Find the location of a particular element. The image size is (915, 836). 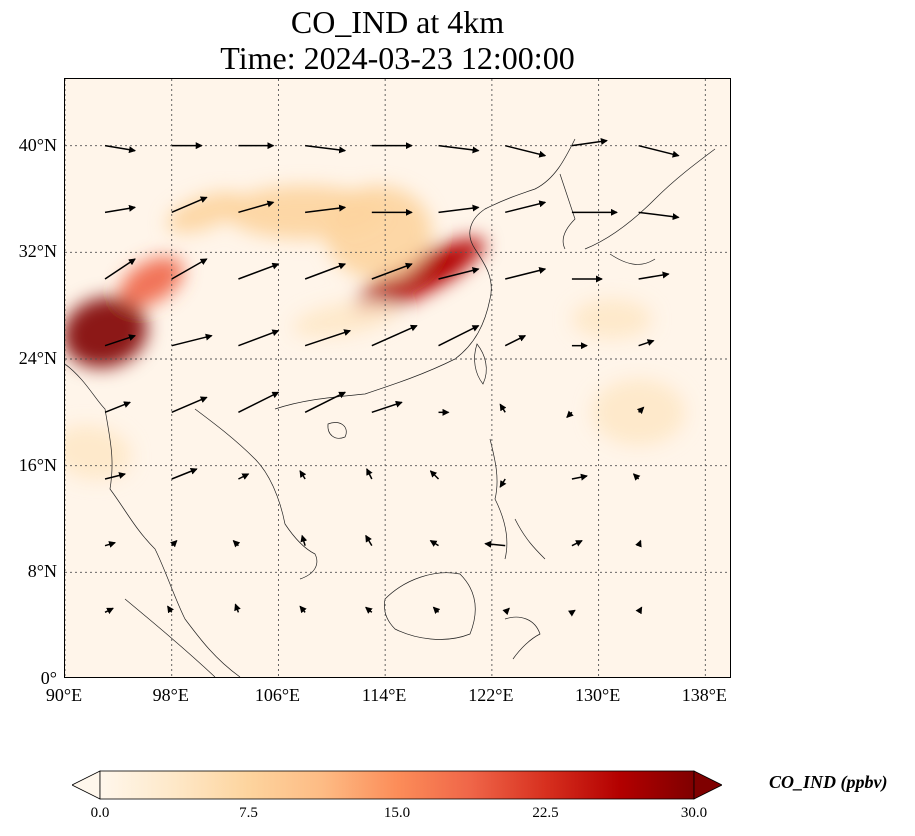

map-title: CO_IND at 4km is located at coordinates (397, 22).